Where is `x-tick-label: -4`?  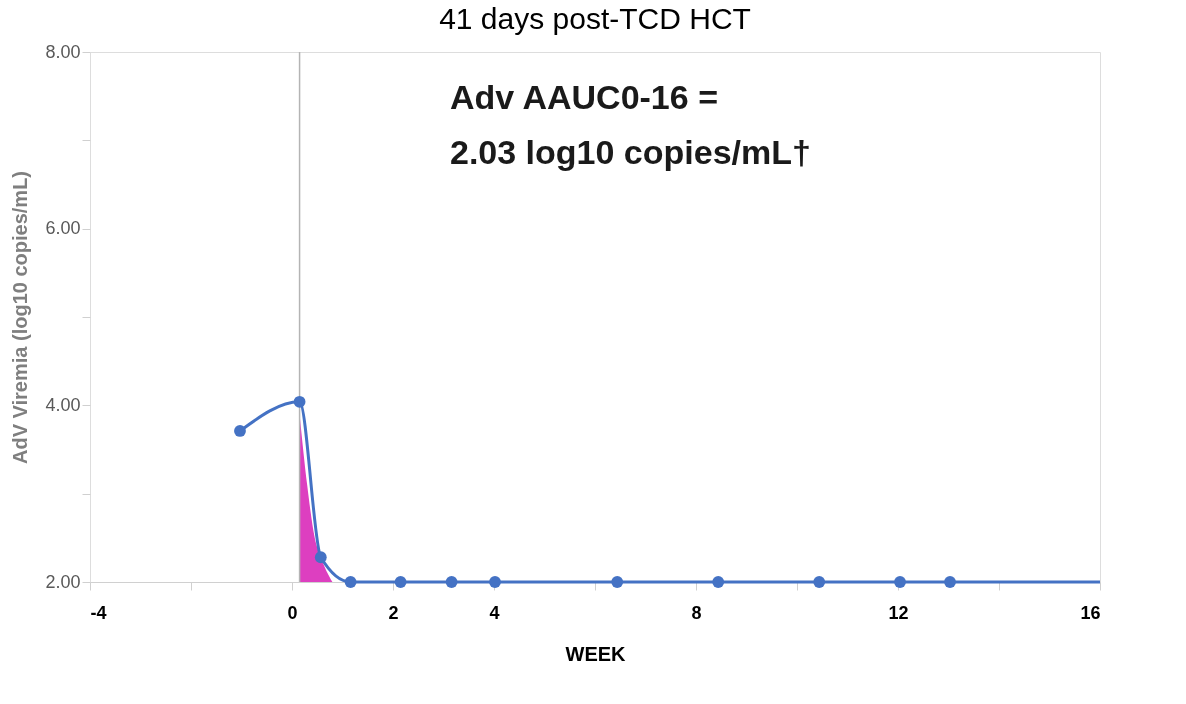 x-tick-label: -4 is located at coordinates (98, 612).